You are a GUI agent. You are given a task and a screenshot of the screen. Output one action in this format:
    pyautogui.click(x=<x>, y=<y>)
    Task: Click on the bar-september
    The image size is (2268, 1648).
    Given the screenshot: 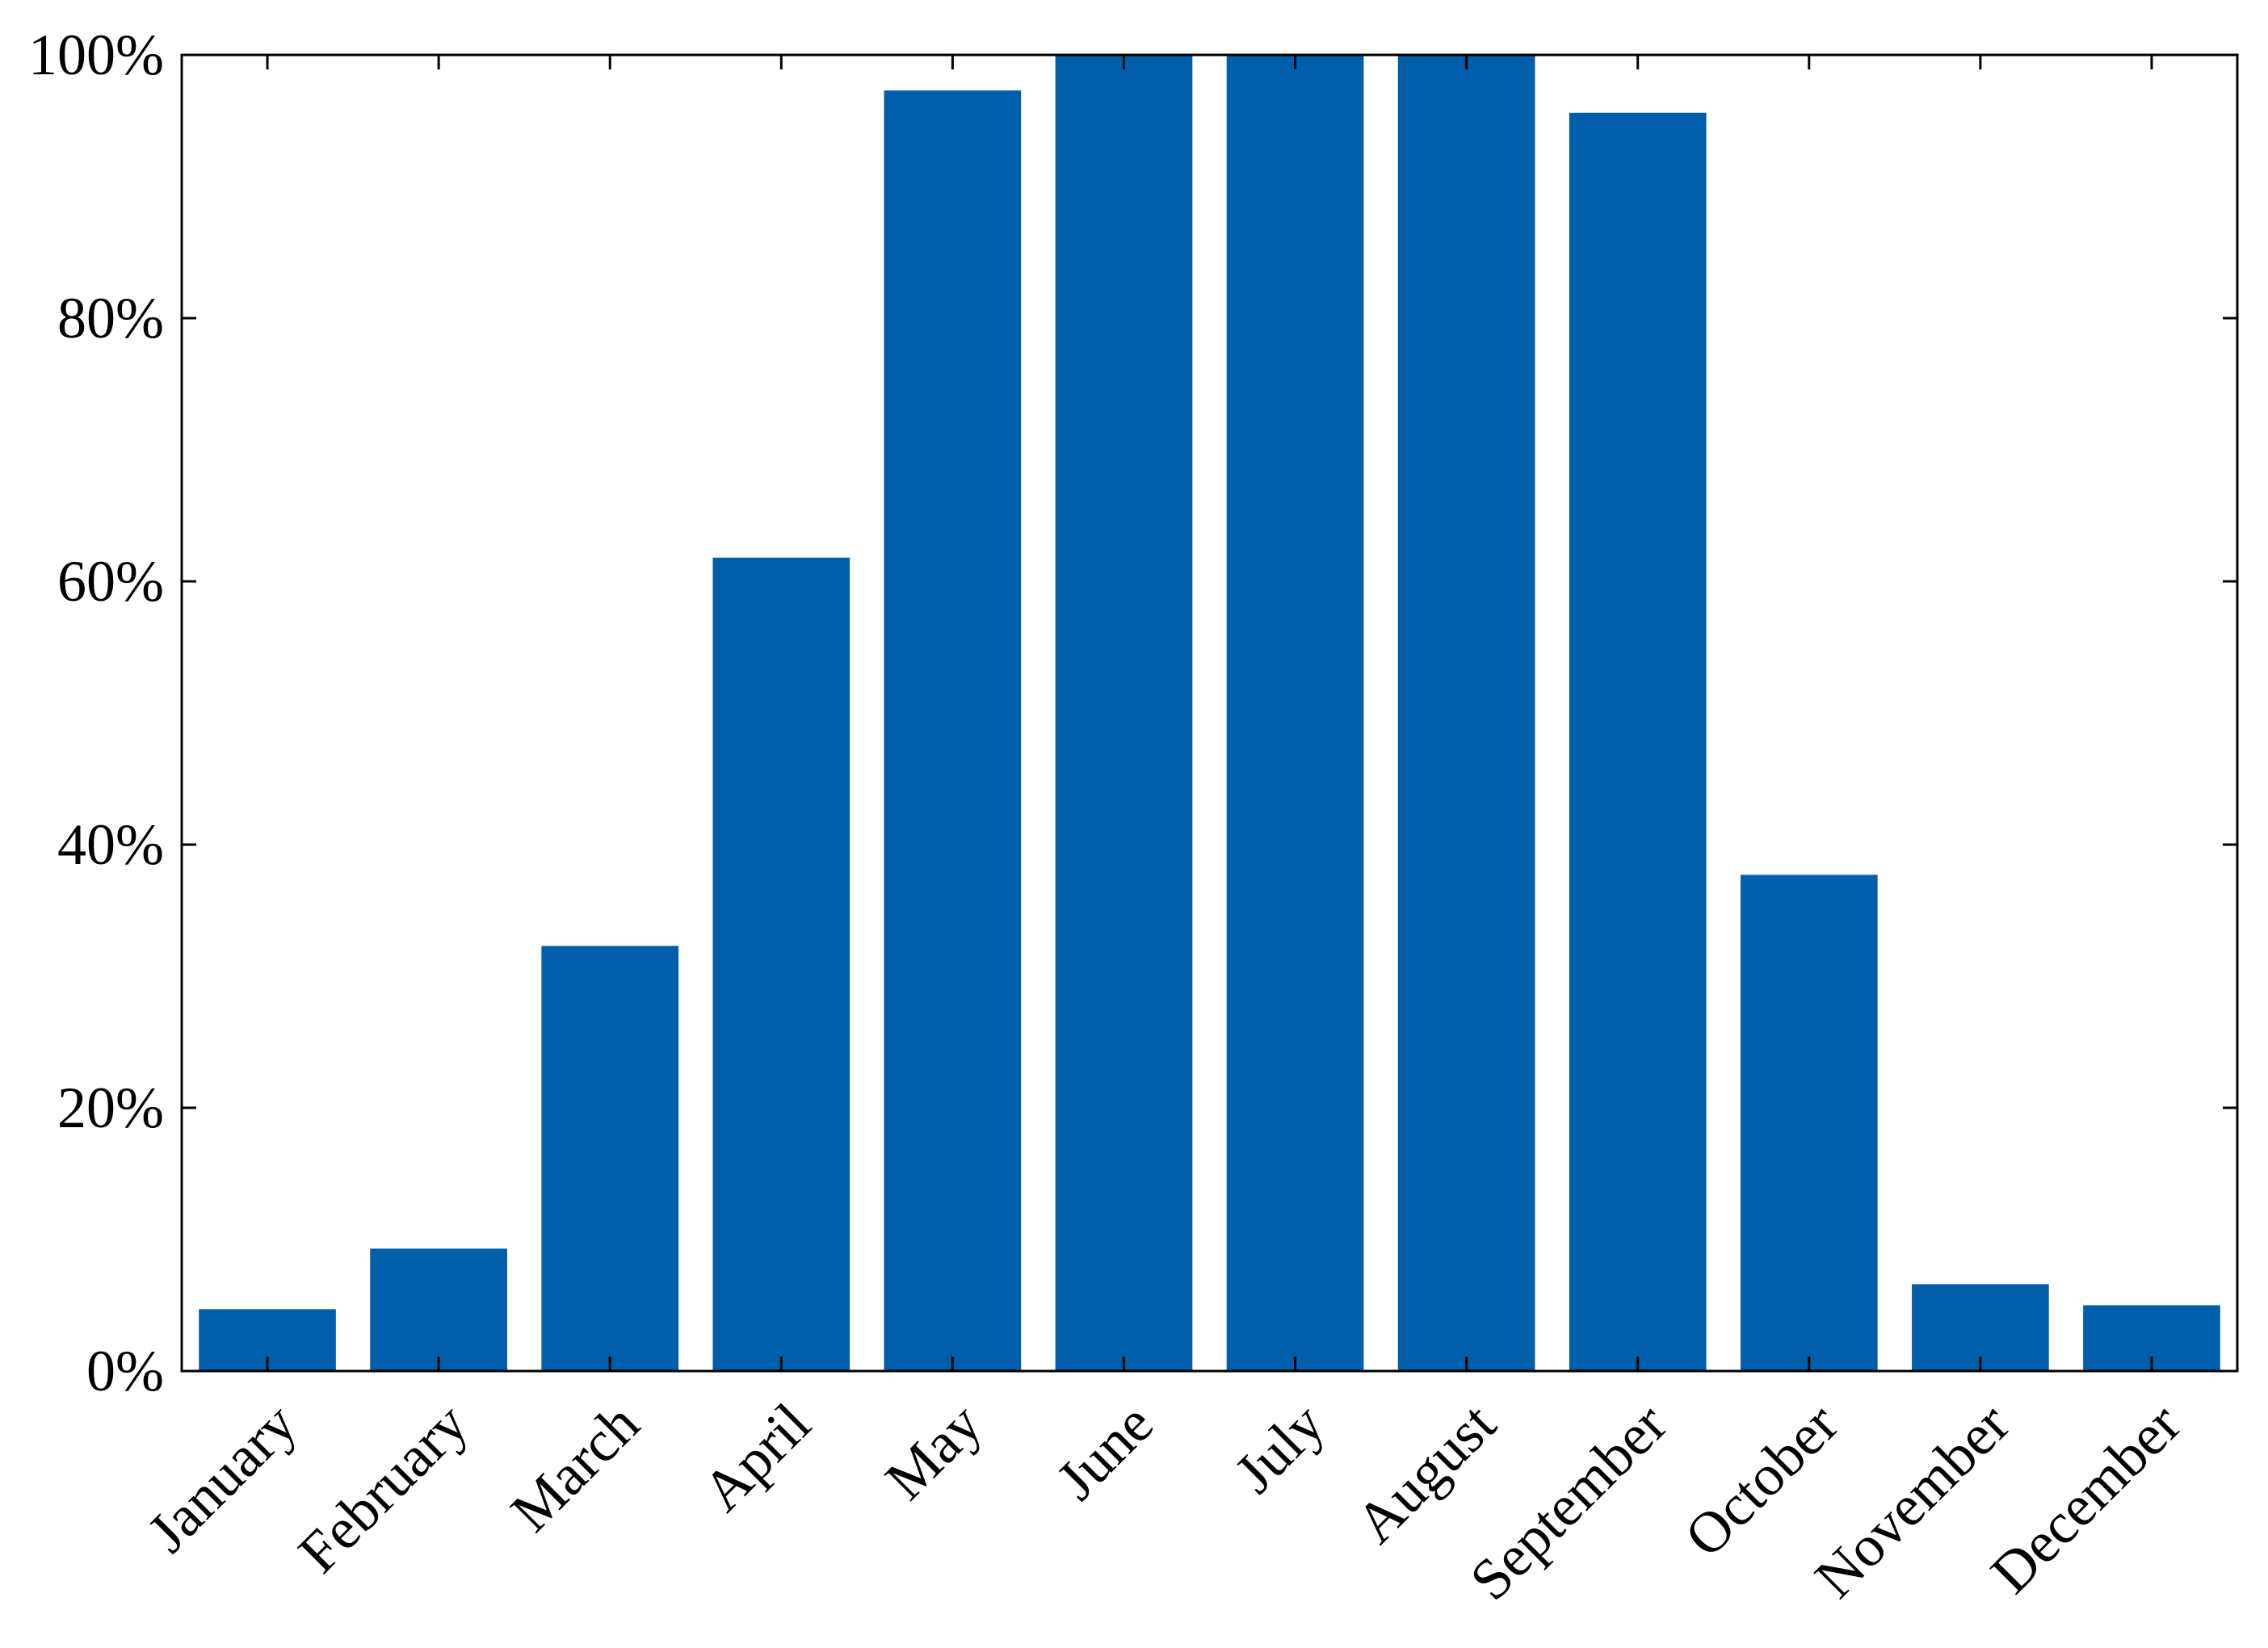 What is the action you would take?
    pyautogui.click(x=1638, y=742)
    